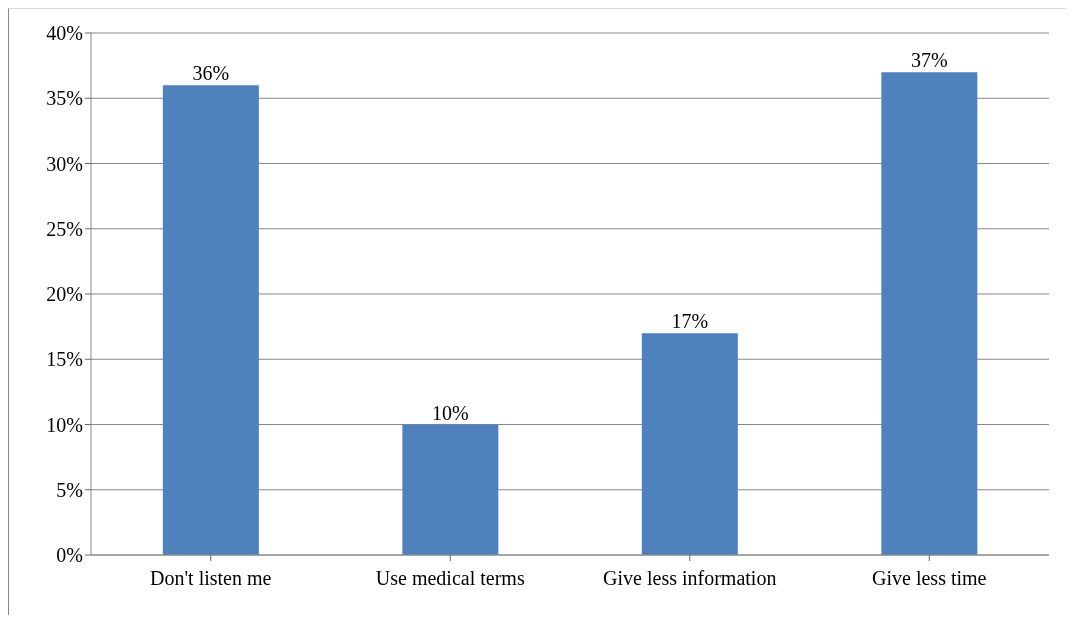  What do you see at coordinates (64, 163) in the screenshot?
I see `y-tick-label: 30%` at bounding box center [64, 163].